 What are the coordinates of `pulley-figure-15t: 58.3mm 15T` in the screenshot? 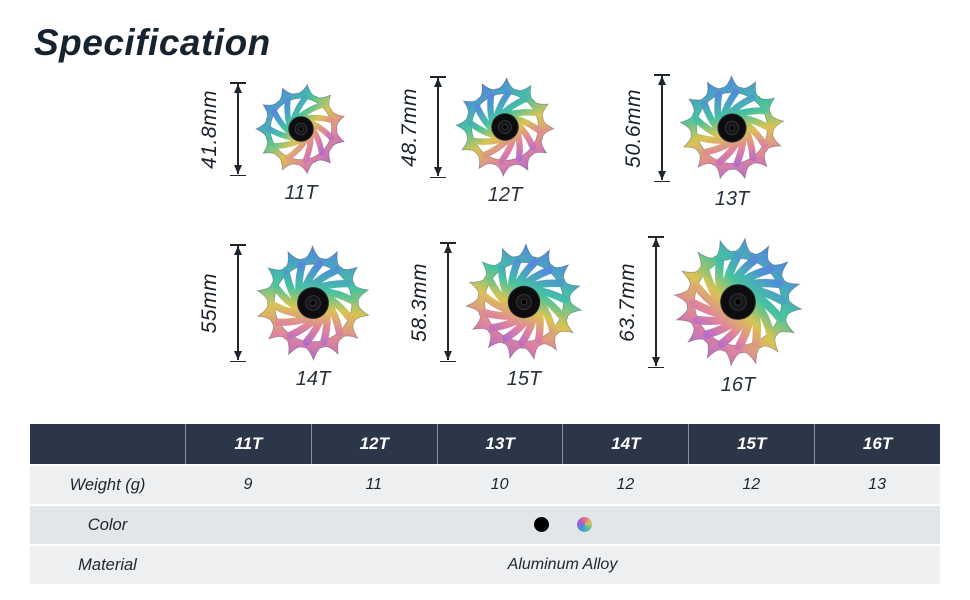 It's located at (496, 316).